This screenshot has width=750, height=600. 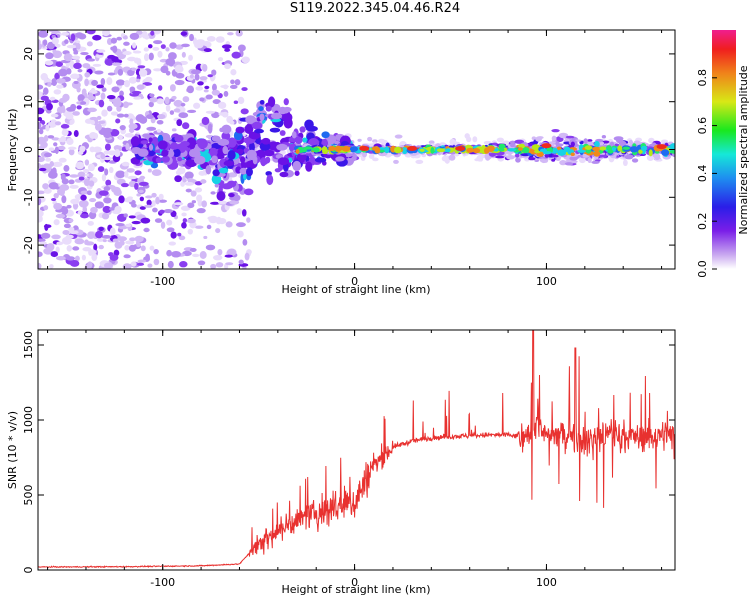 I want to click on snr-xtick-label: -100, so click(x=162, y=582).